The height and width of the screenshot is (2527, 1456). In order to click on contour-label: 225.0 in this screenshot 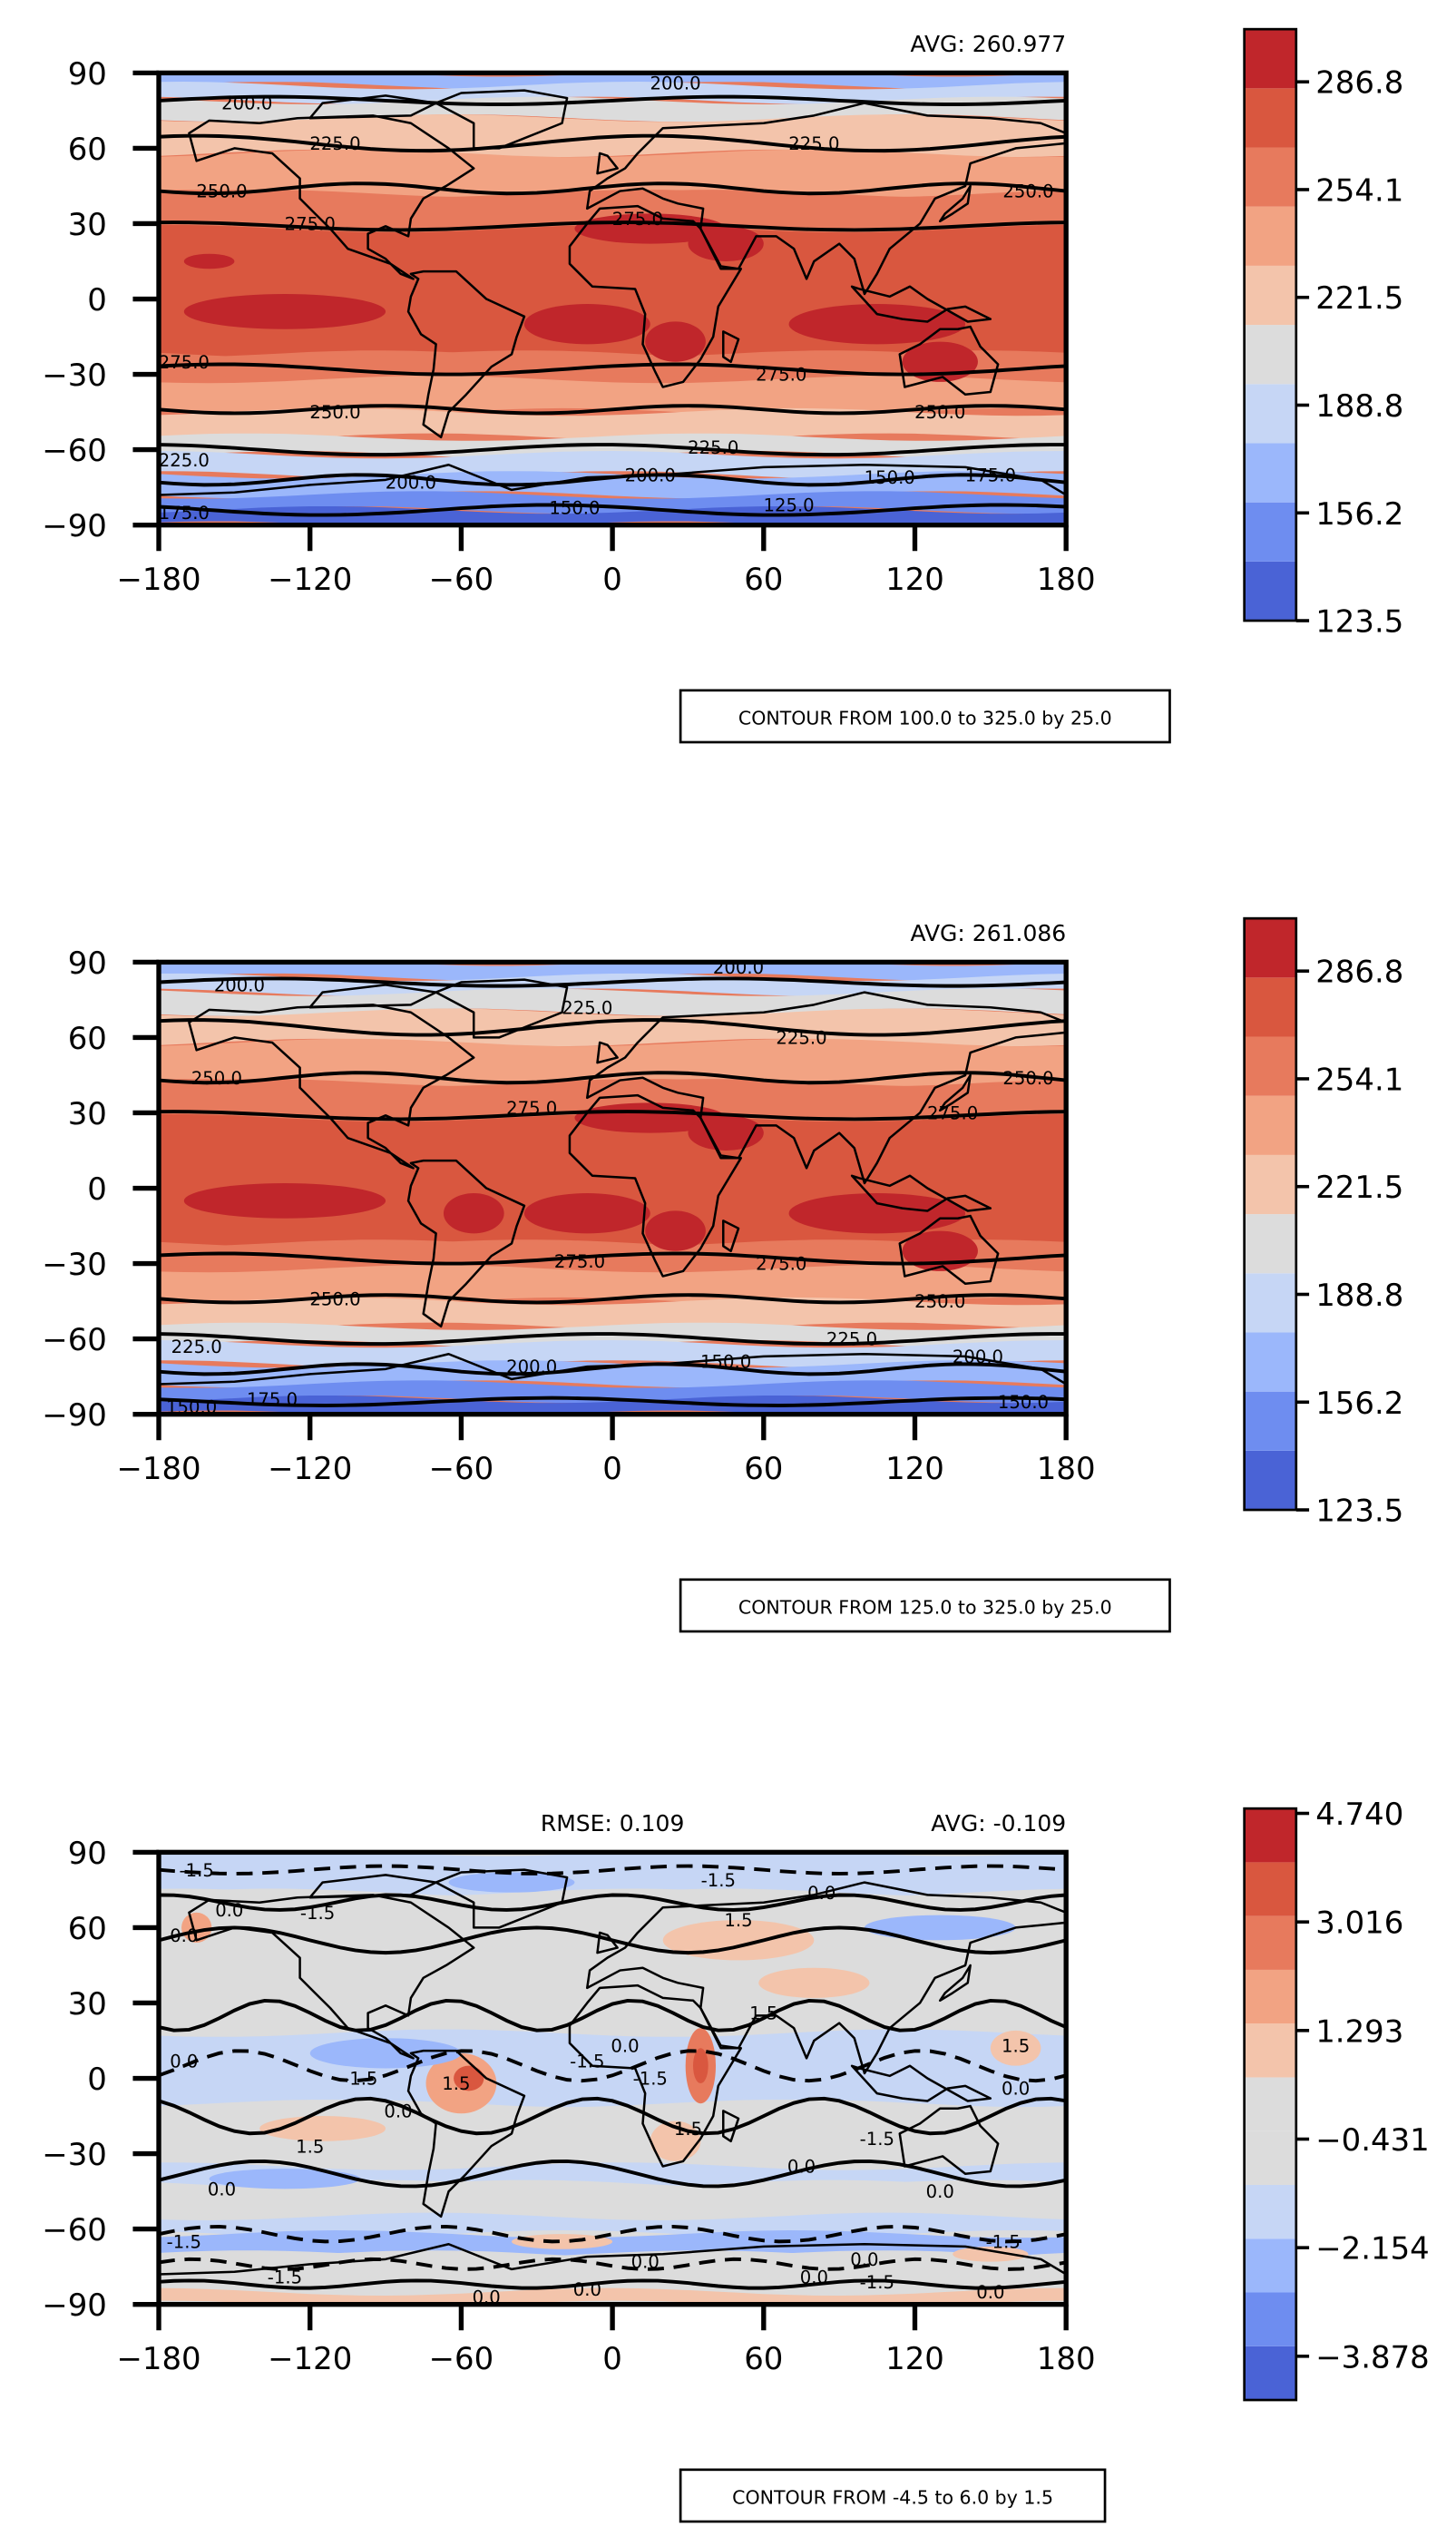, I will do `click(801, 1038)`.